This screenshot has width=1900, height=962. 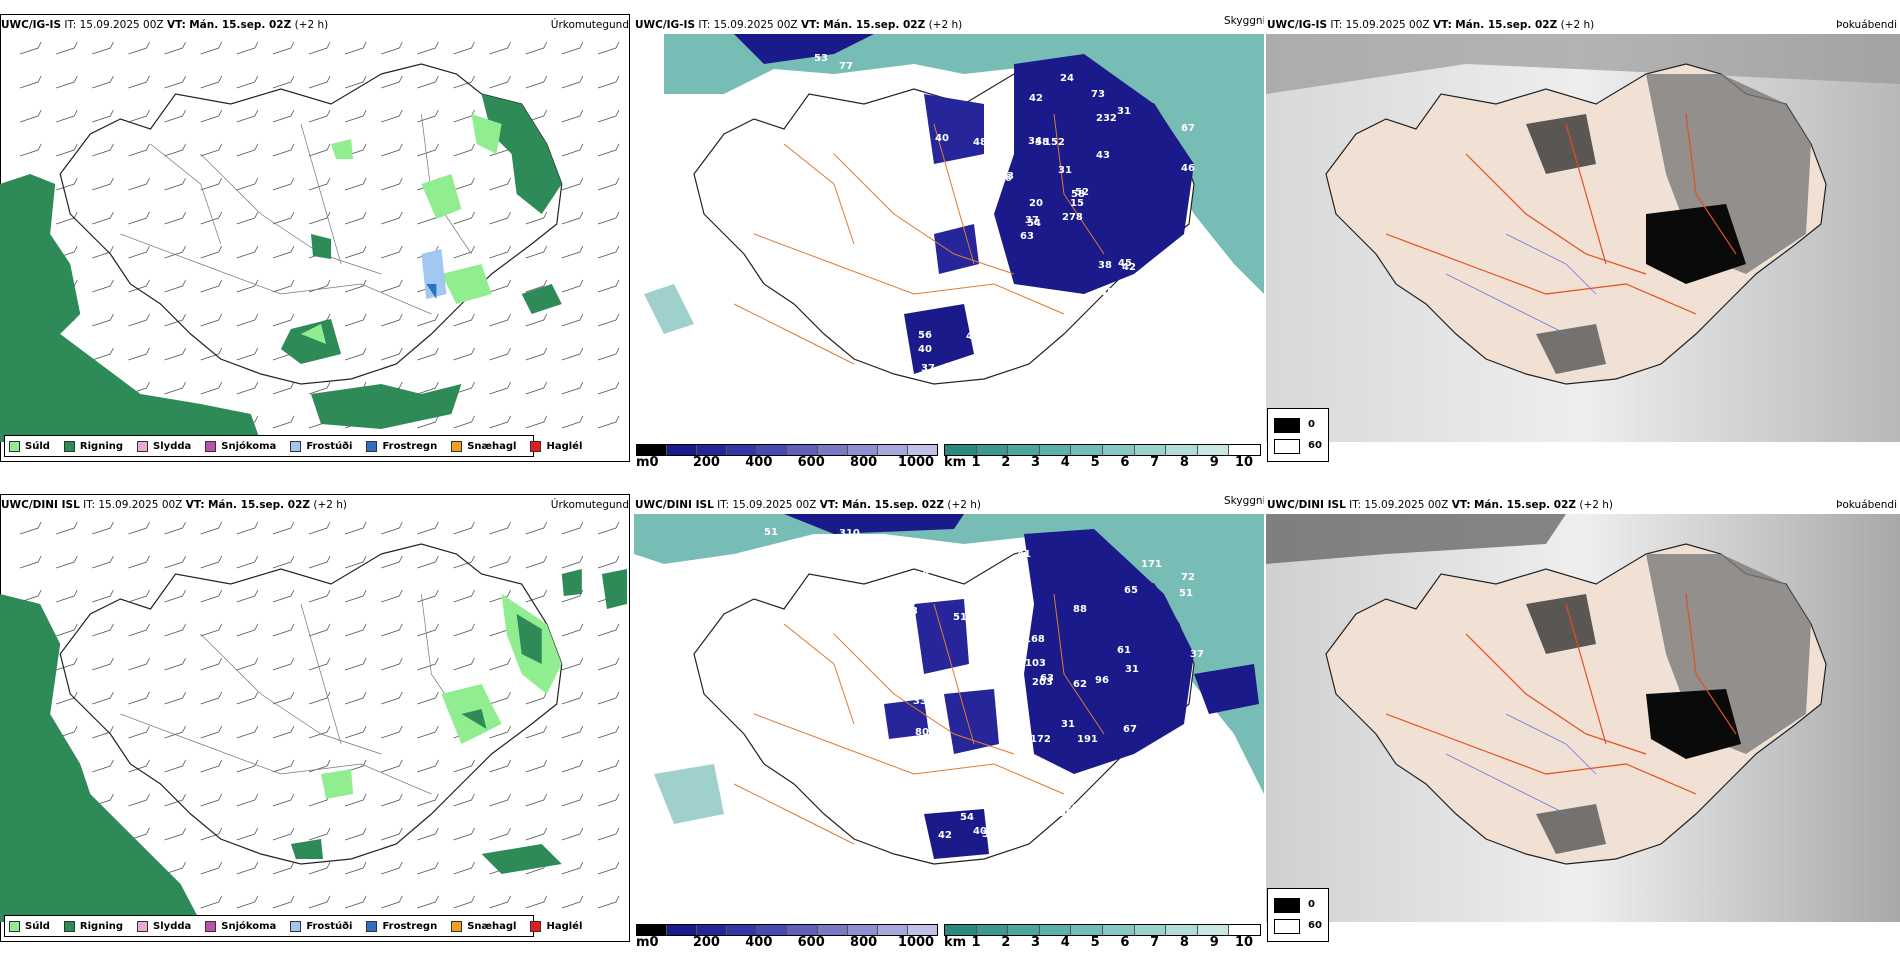 What do you see at coordinates (1078, 194) in the screenshot?
I see `visibility-value-label: 58` at bounding box center [1078, 194].